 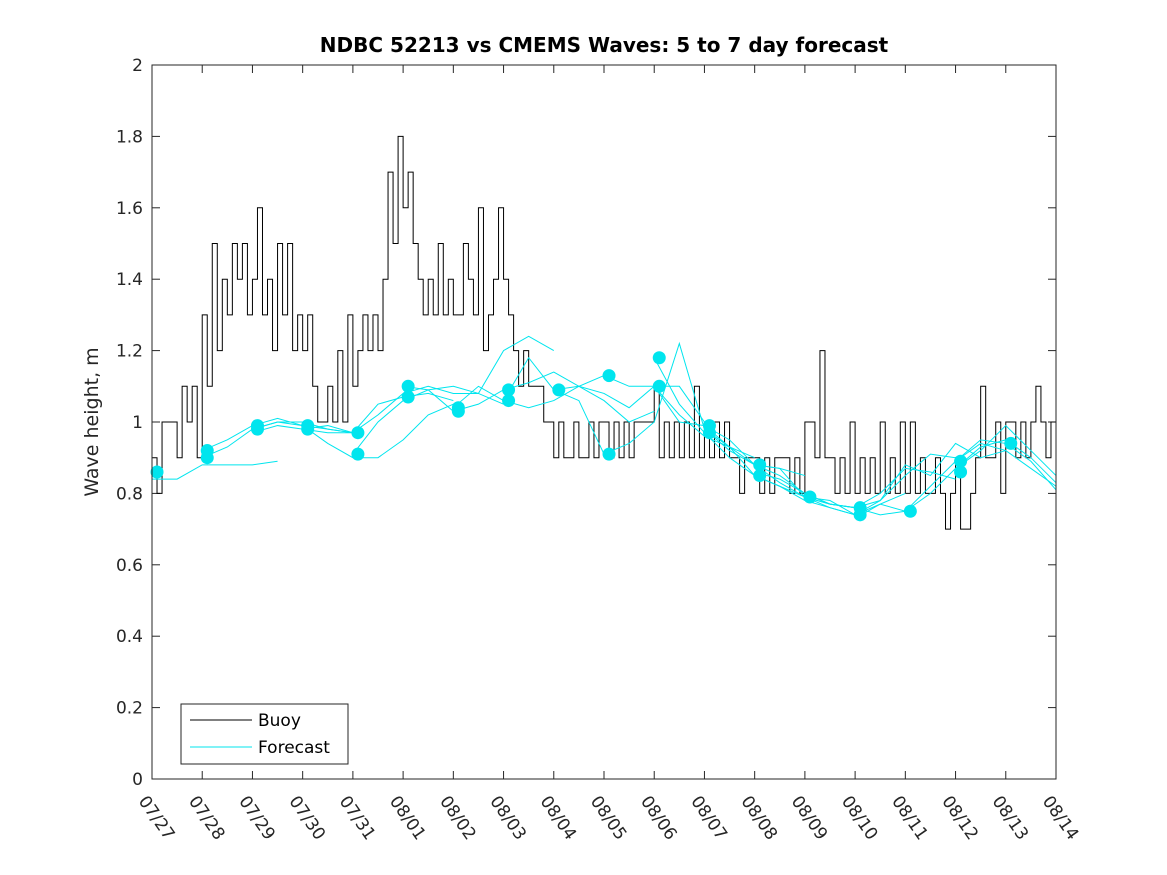 I want to click on y-tick-label: 1.6, so click(x=129, y=209).